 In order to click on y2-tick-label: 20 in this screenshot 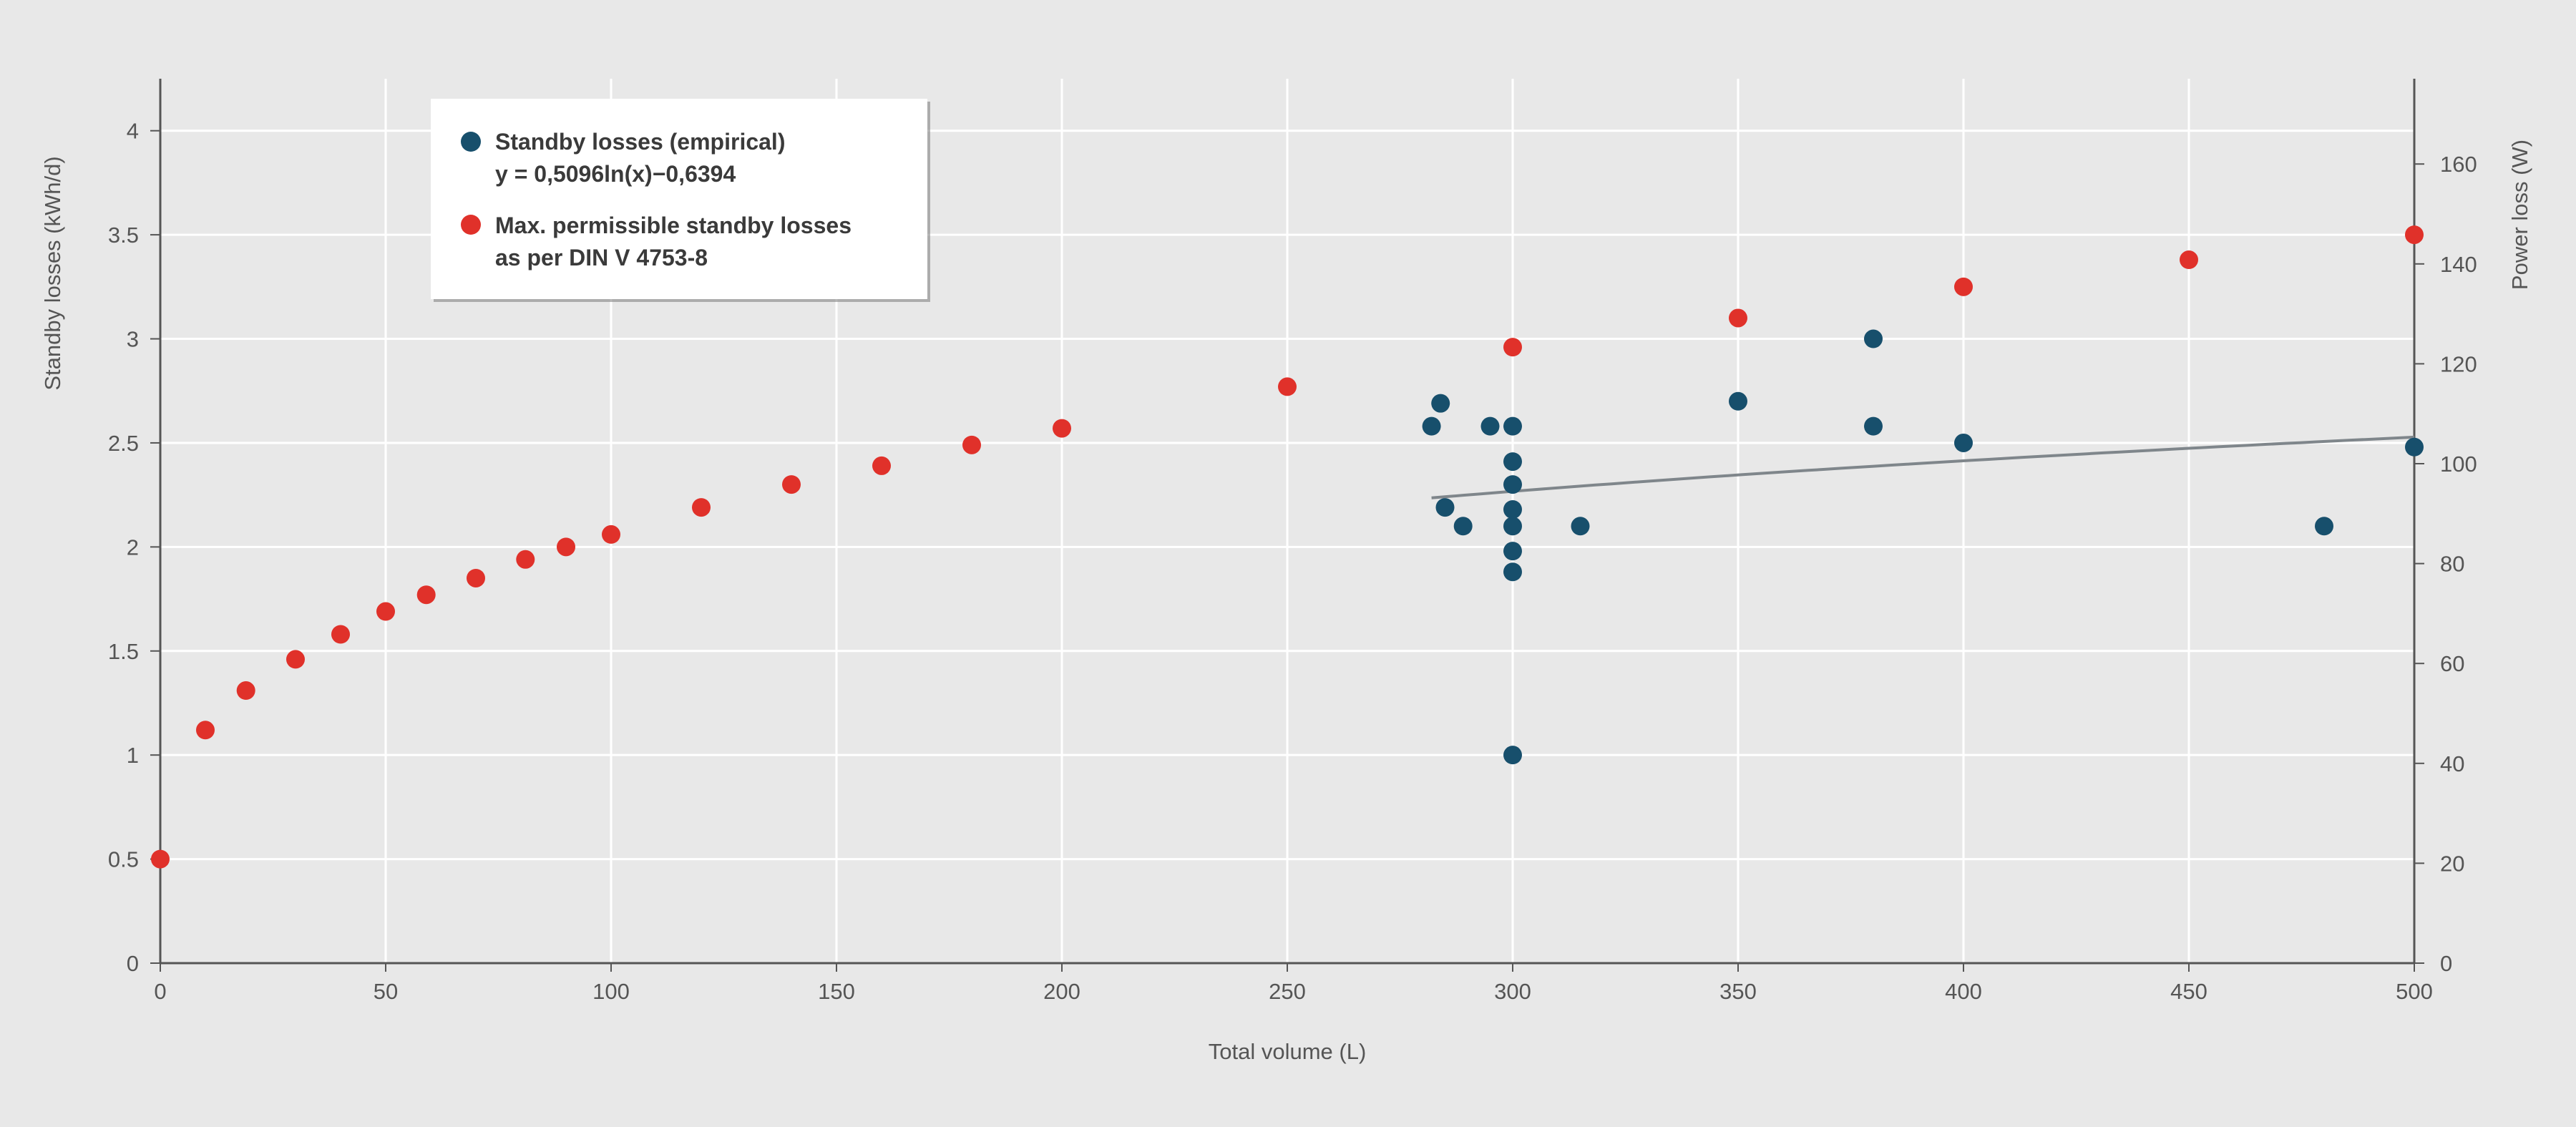, I will do `click(2452, 863)`.